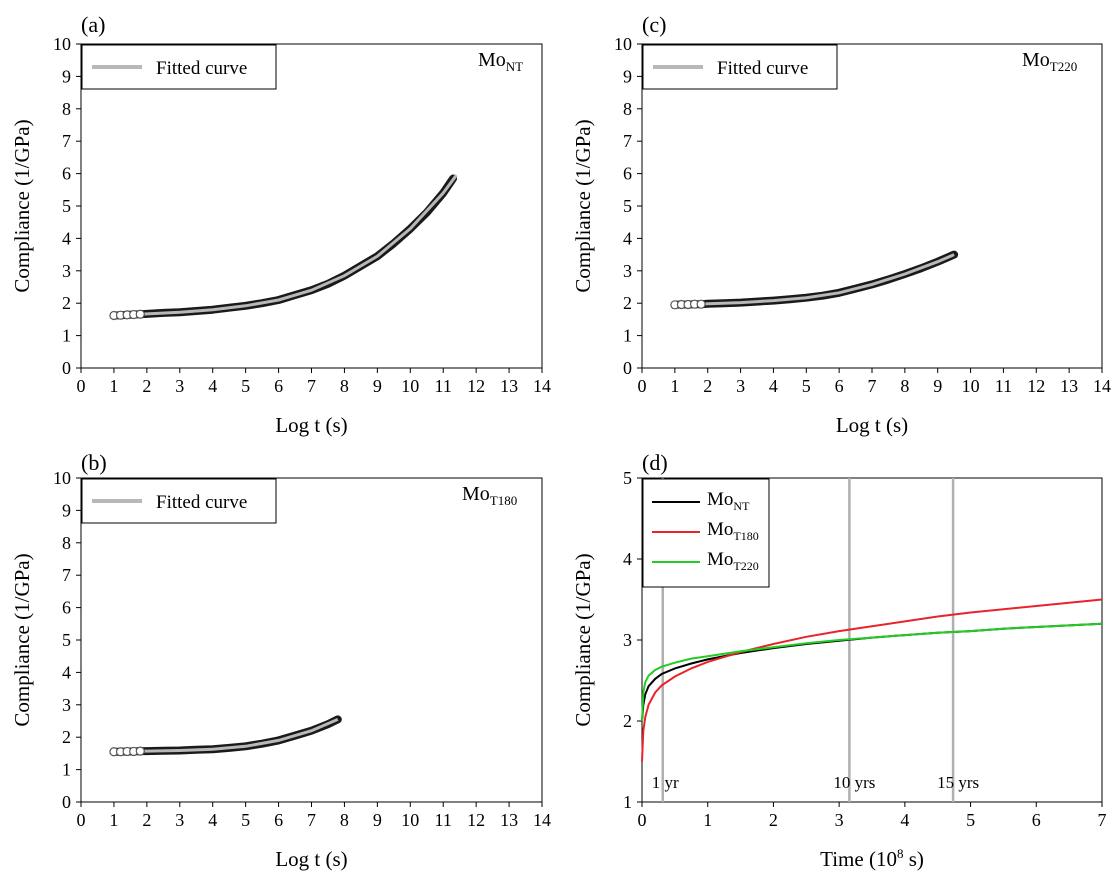 The width and height of the screenshot is (1116, 889). I want to click on series-line-t180, so click(872, 680).